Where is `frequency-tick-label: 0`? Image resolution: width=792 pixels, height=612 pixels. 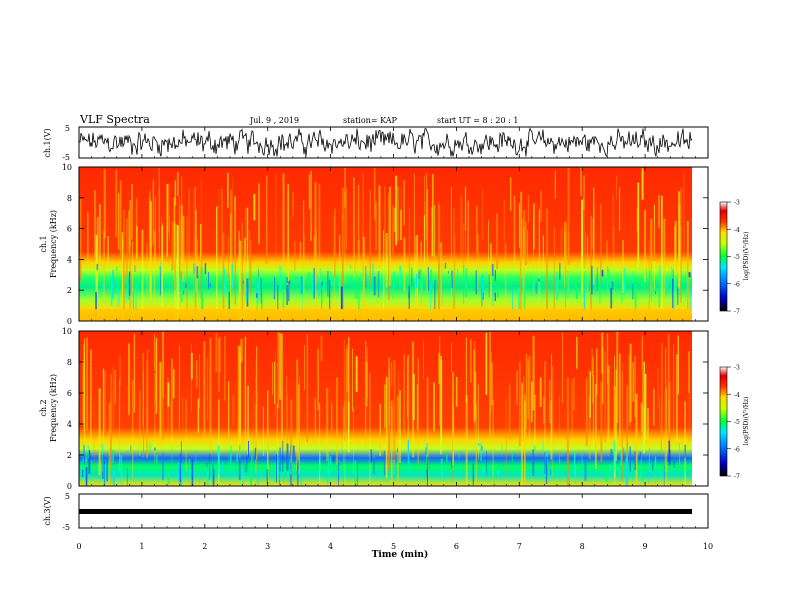
frequency-tick-label: 0 is located at coordinates (69, 486).